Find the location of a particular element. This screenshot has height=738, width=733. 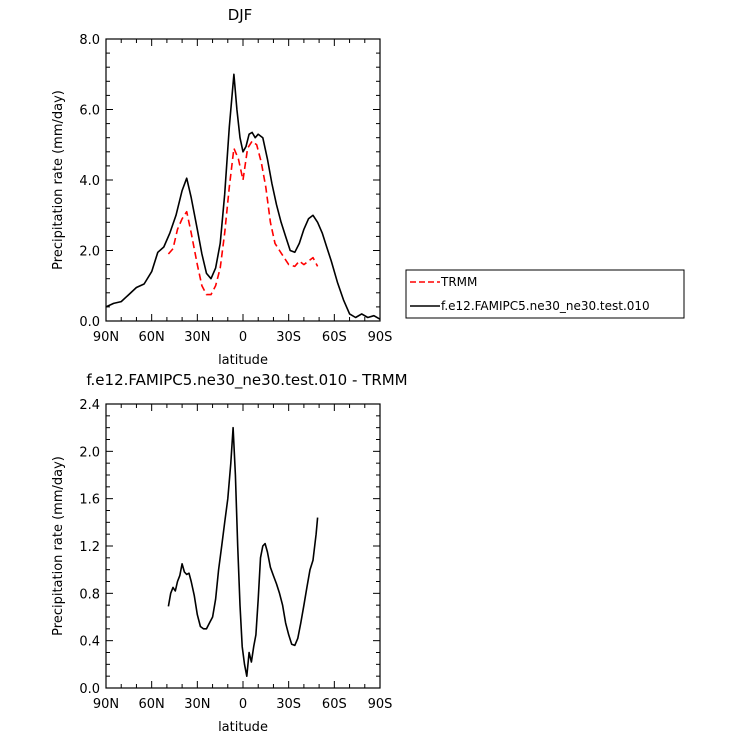

y-tick-label: 1.6 is located at coordinates (89, 500).